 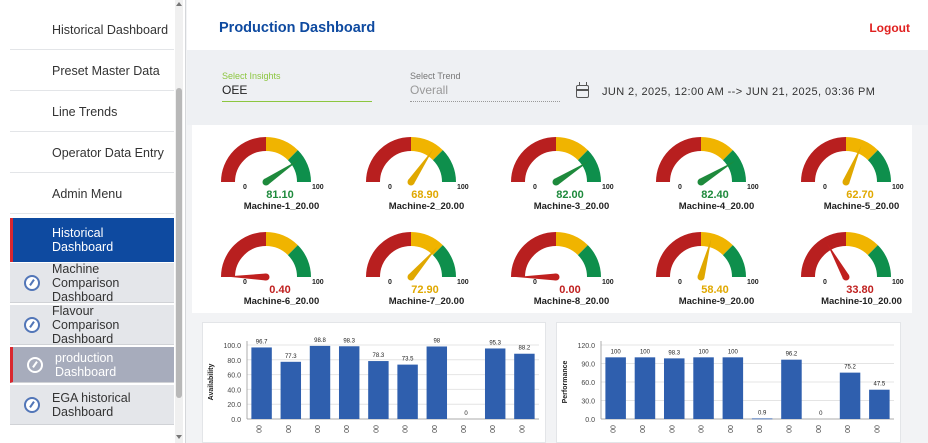 I want to click on gauge-value: 33.80, so click(x=860, y=290).